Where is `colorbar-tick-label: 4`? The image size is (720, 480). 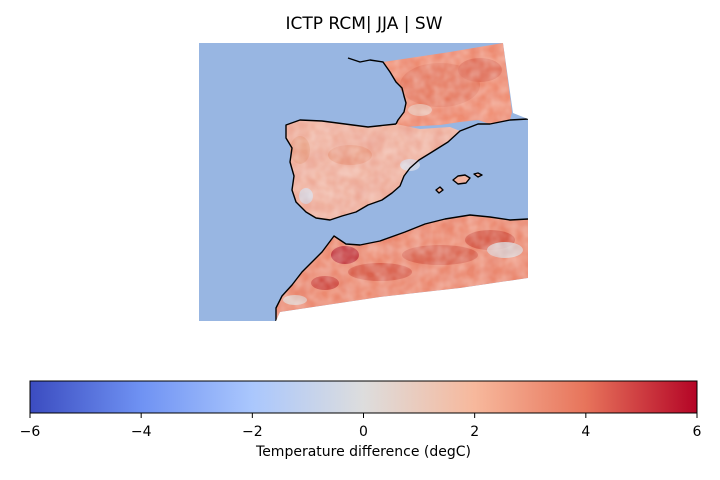
colorbar-tick-label: 4 is located at coordinates (585, 432).